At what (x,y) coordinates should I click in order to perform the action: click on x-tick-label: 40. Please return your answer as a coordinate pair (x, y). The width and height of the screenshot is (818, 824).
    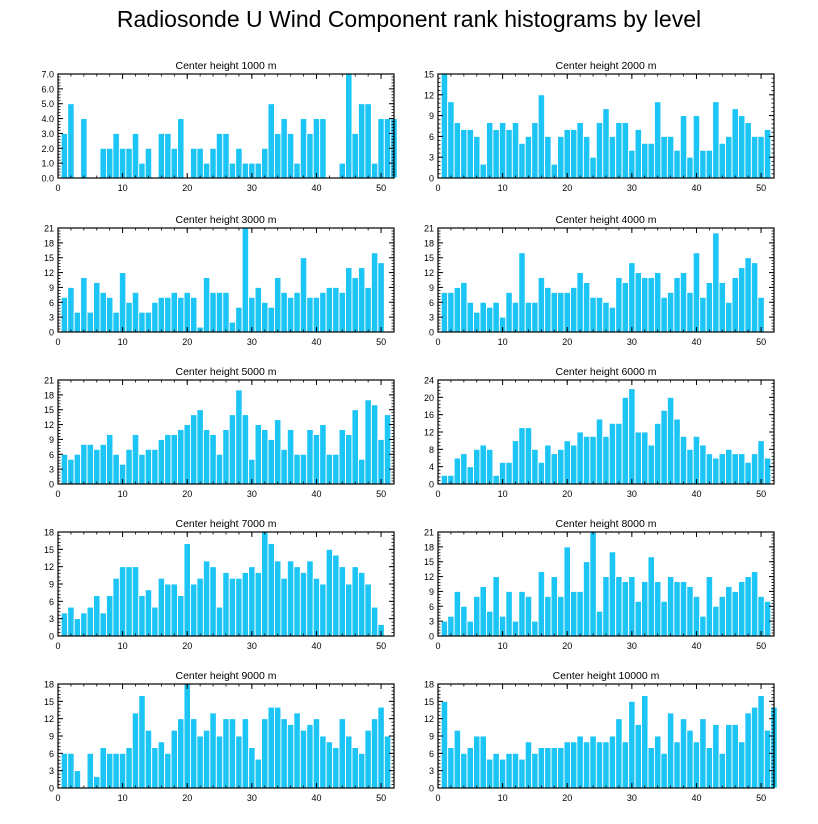
    Looking at the image, I should click on (696, 342).